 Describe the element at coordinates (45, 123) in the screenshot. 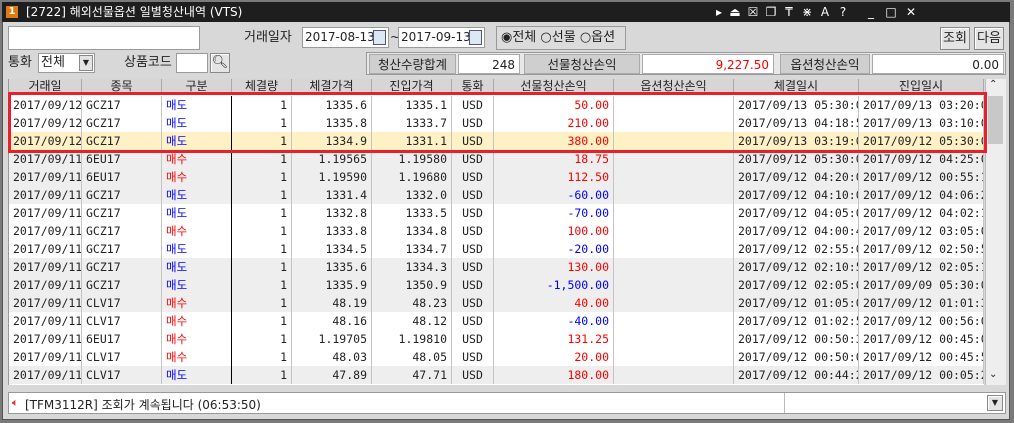

I see `cell-trade-date: 2017/09/12` at that location.